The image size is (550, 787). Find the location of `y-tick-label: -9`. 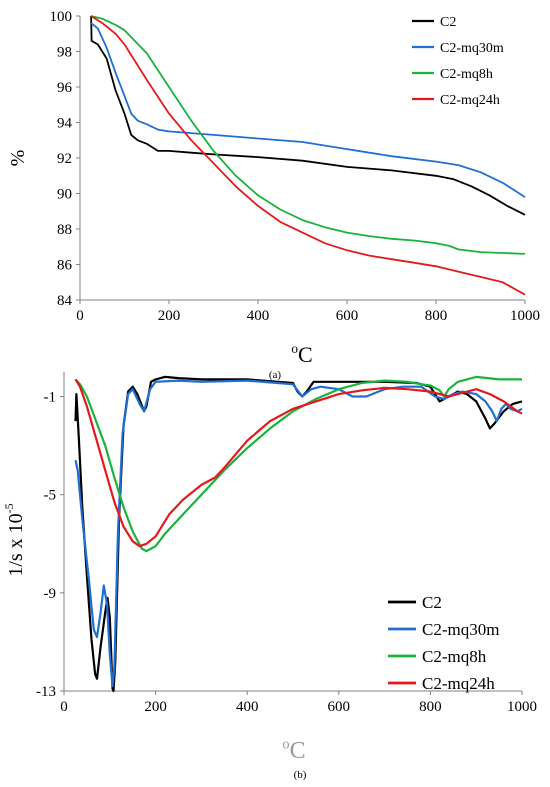

y-tick-label: -9 is located at coordinates (50, 594).